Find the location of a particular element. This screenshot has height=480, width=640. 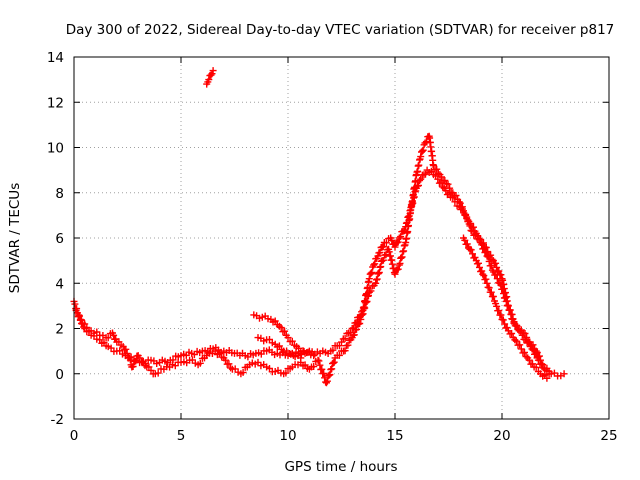

y-tick-label: 8 is located at coordinates (59, 194).